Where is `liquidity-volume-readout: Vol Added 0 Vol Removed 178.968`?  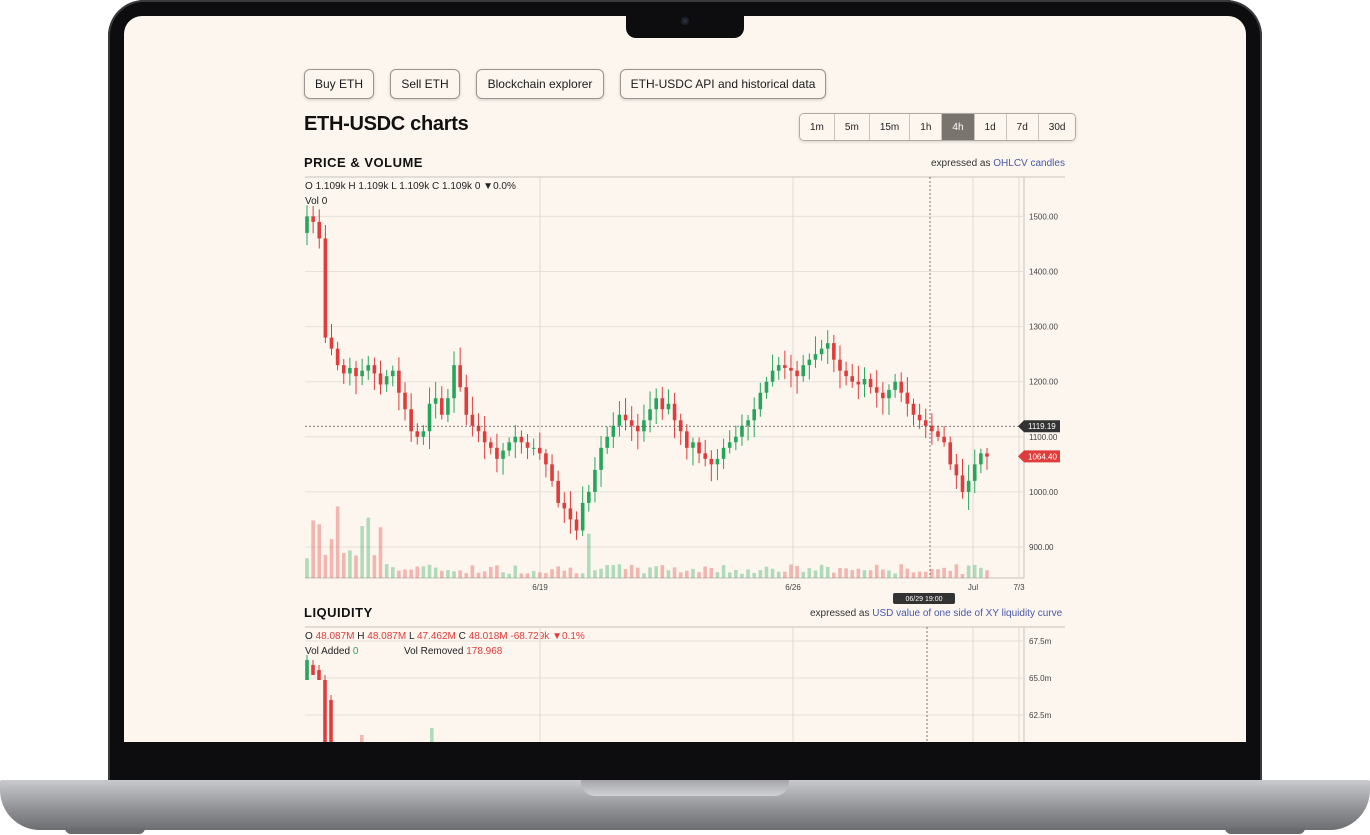 liquidity-volume-readout: Vol Added 0 Vol Removed 178.968 is located at coordinates (403, 651).